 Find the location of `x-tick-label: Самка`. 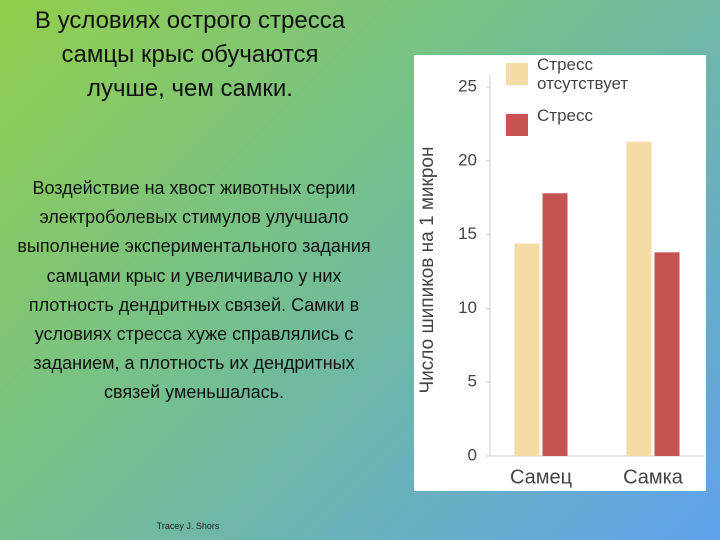

x-tick-label: Самка is located at coordinates (653, 477).